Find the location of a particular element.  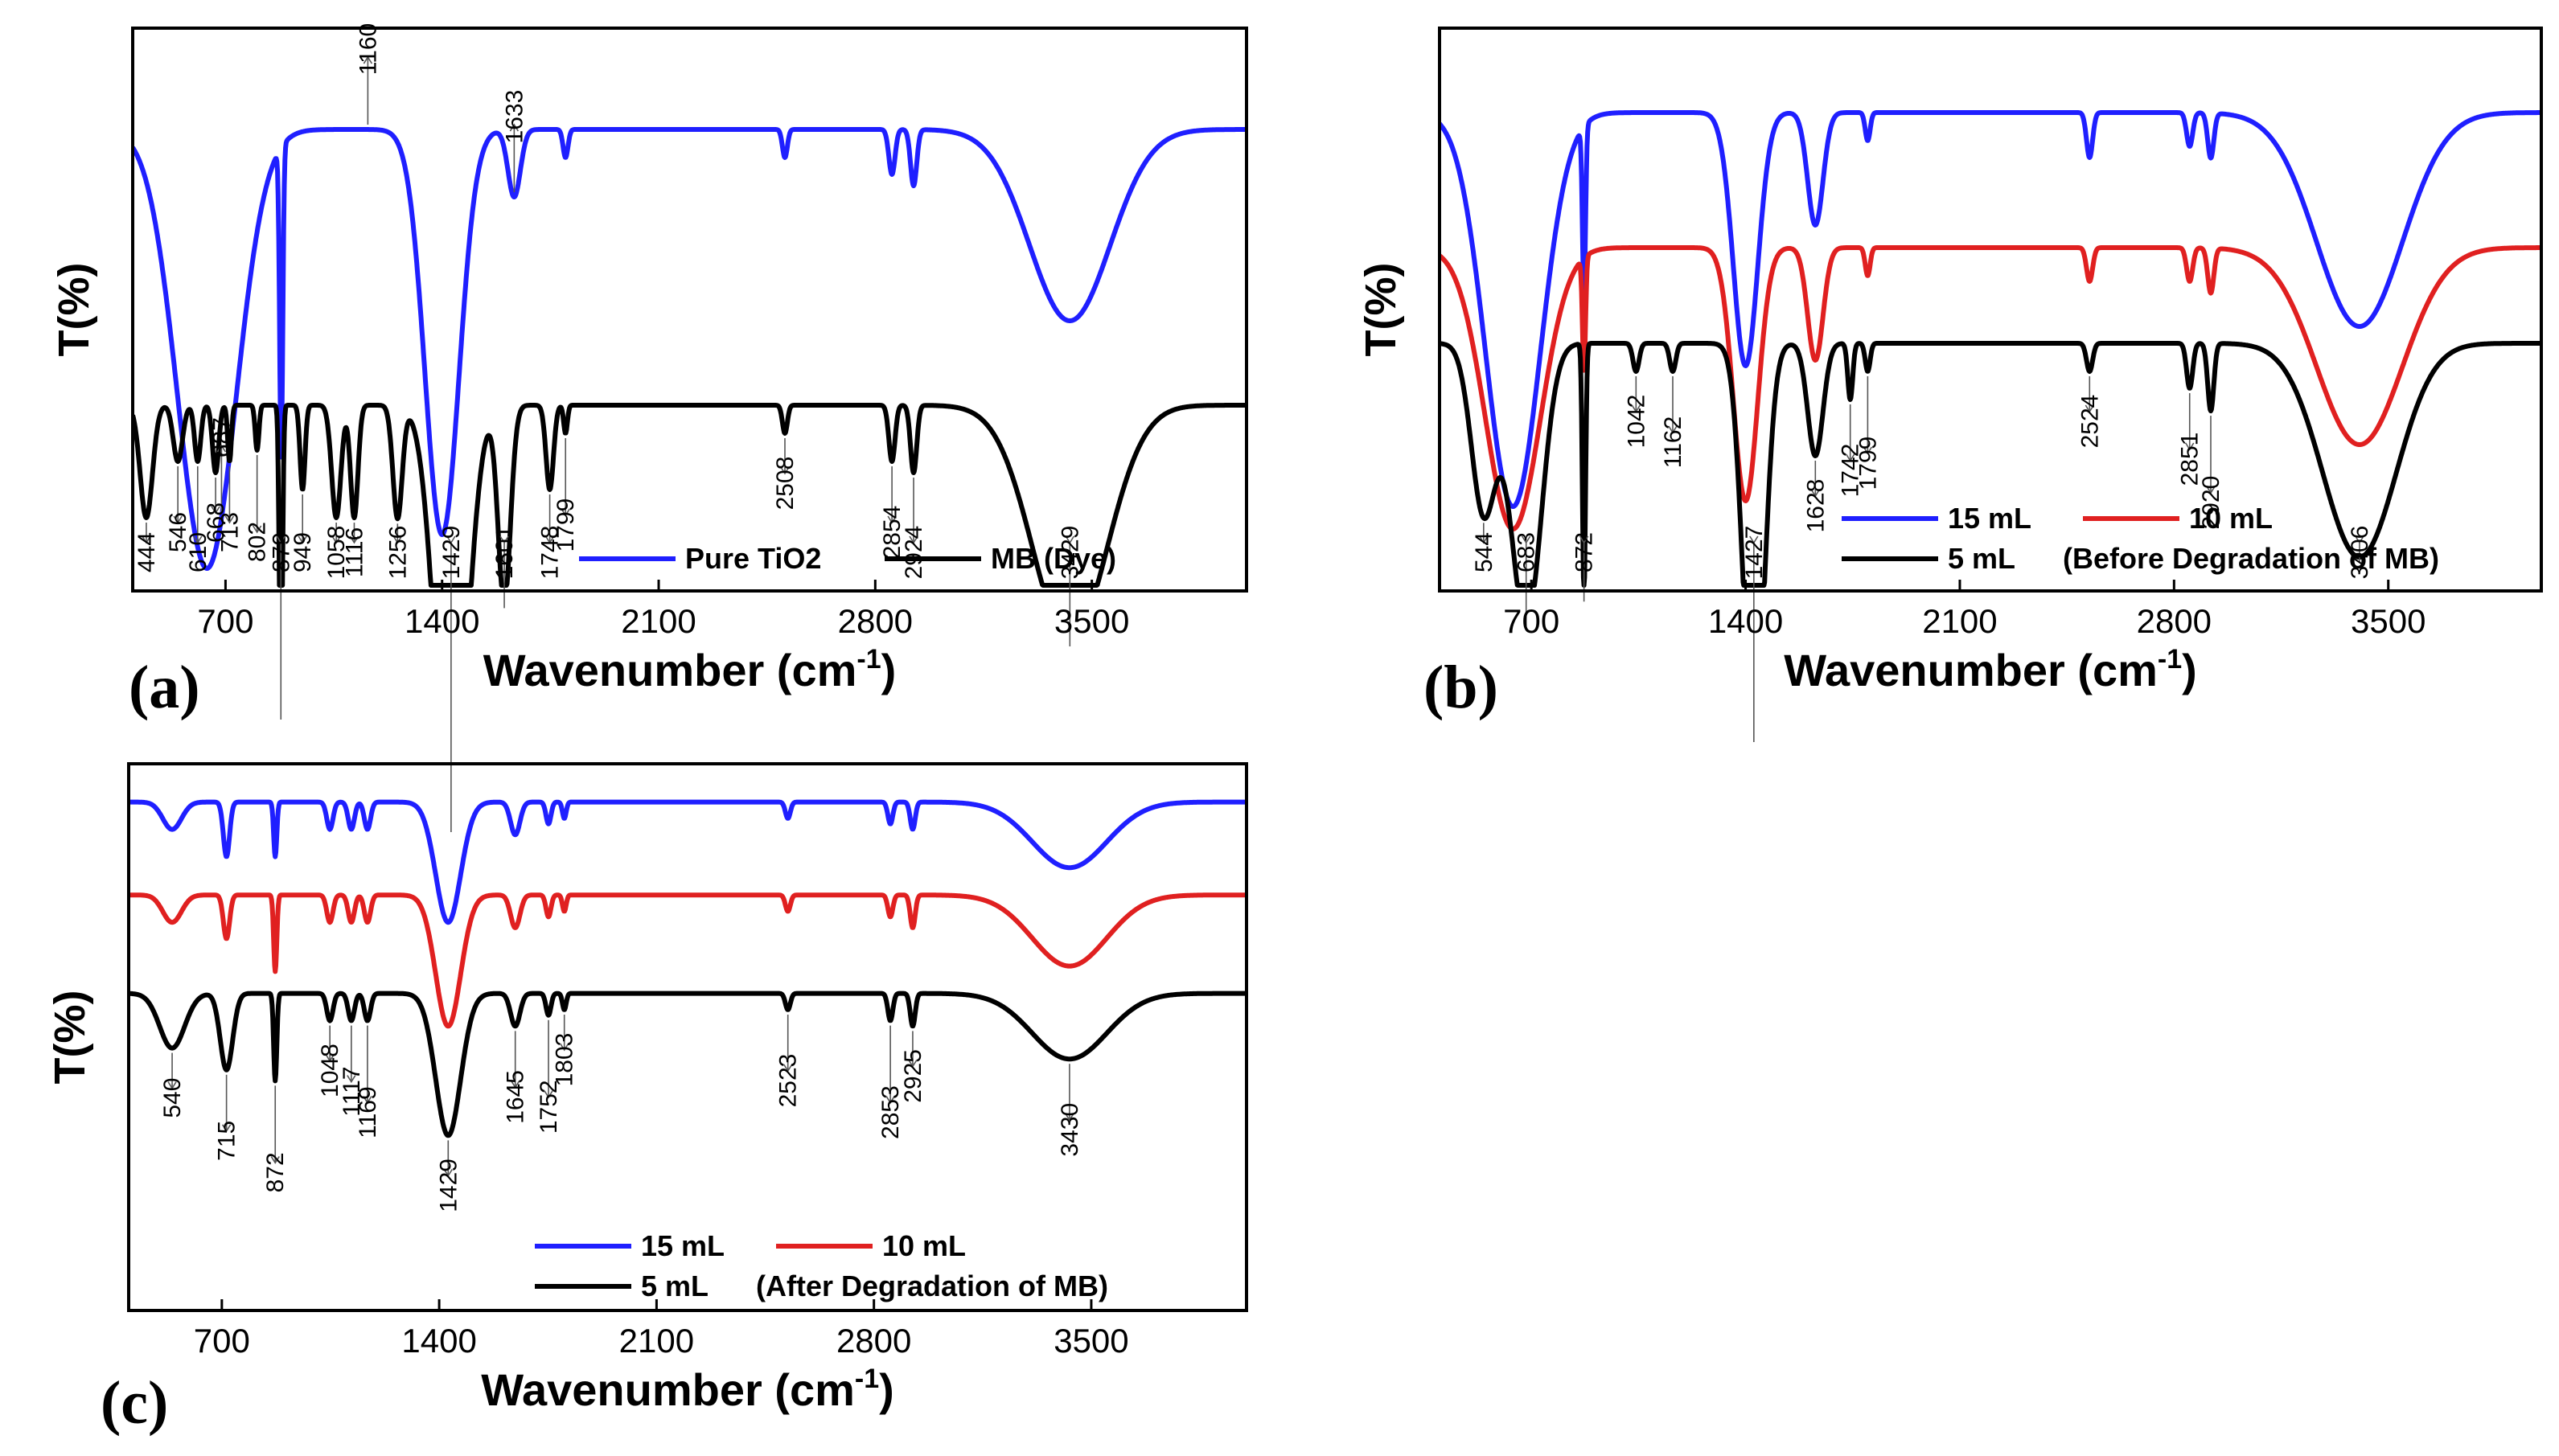

peak-label: 802 is located at coordinates (258, 542).